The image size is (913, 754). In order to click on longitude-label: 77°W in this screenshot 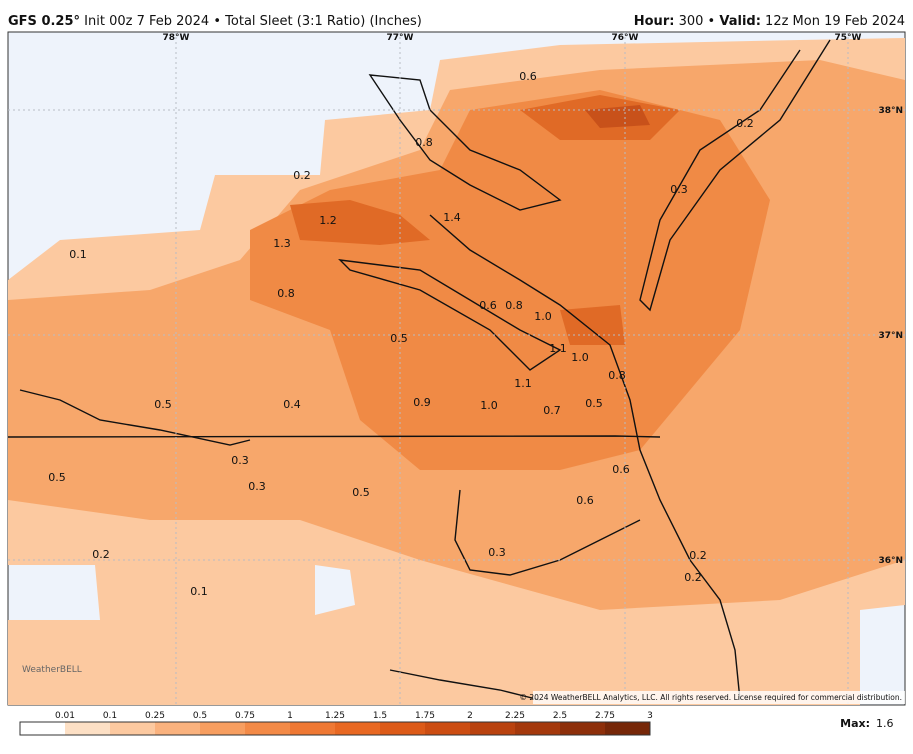, I will do `click(400, 38)`.